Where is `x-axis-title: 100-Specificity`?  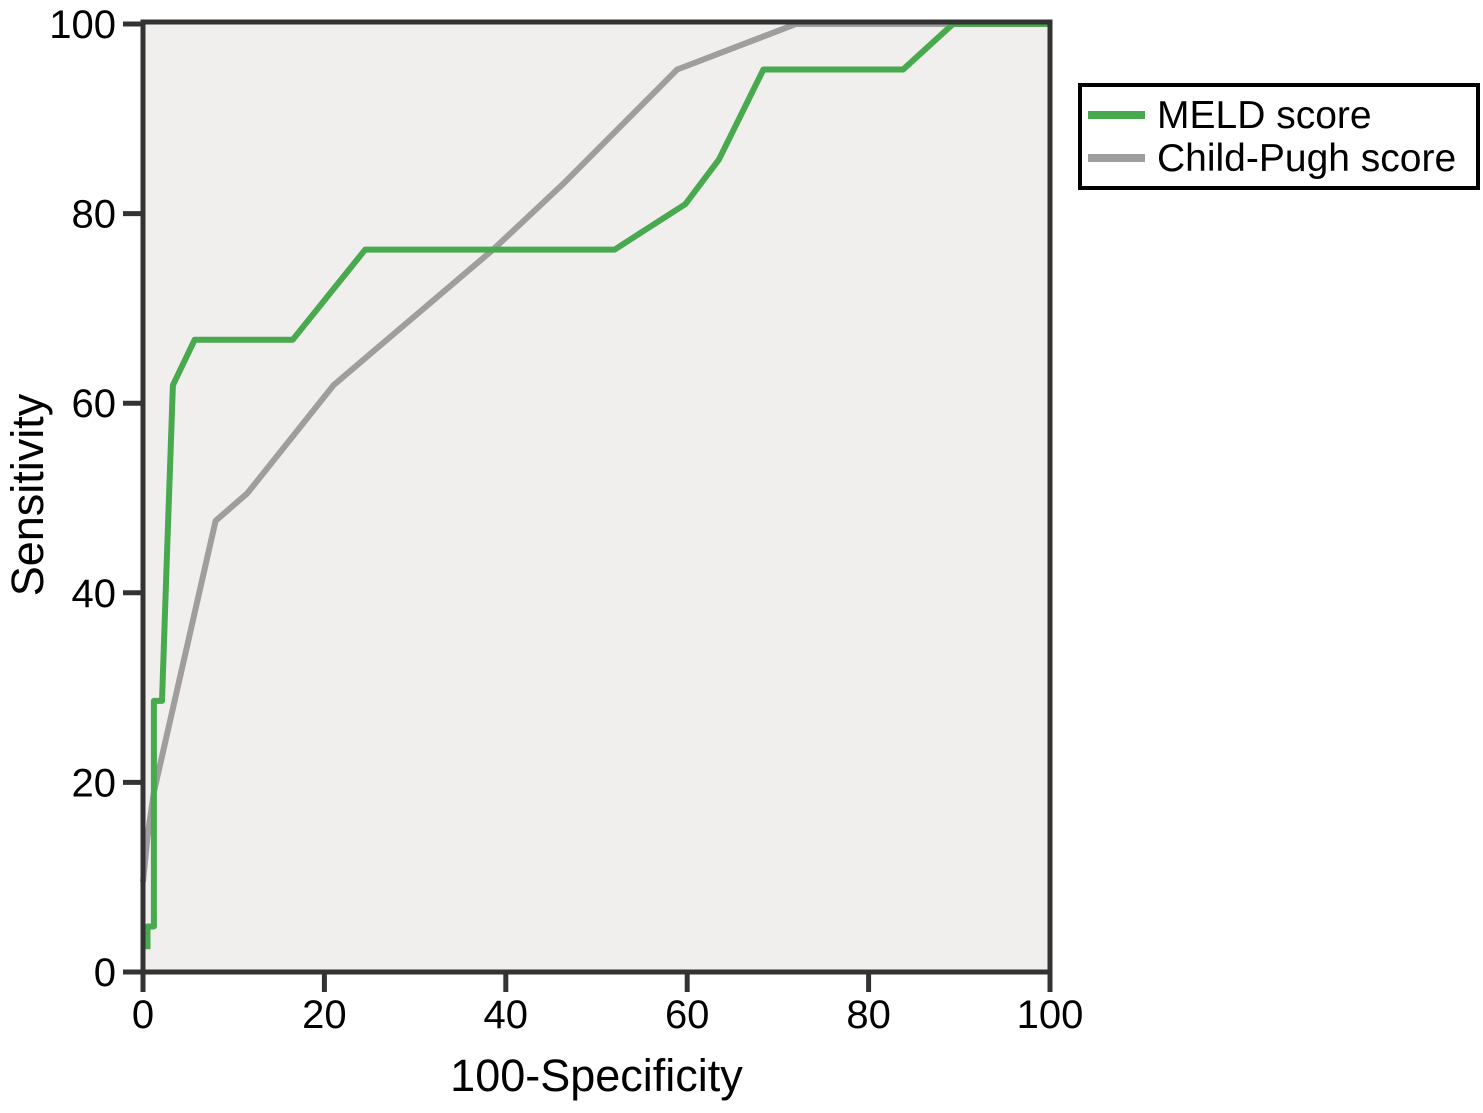
x-axis-title: 100-Specificity is located at coordinates (596, 1075).